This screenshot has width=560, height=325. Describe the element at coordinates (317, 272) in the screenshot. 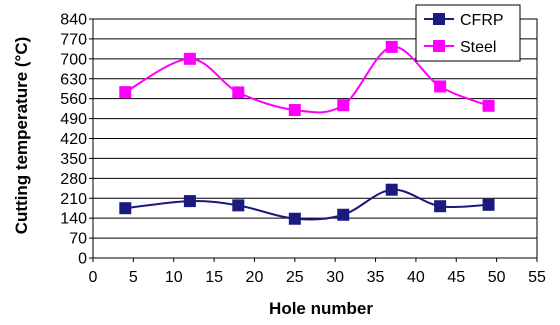

I see `x-tick-labels: 0 5 10 15 20 25 30 35 40 45 50 55` at that location.